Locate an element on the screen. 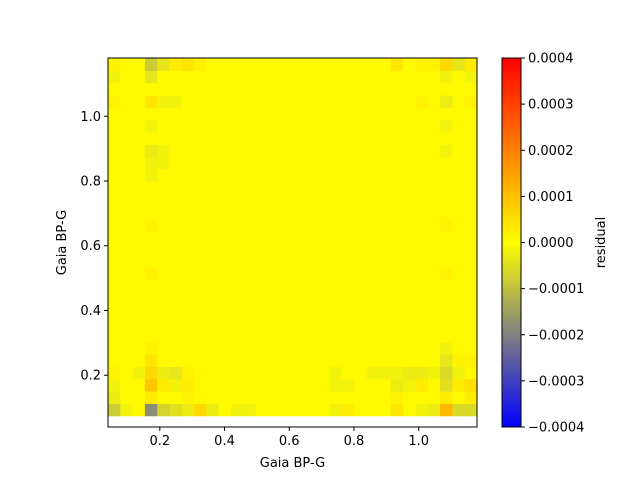 This screenshot has height=484, width=640. colorbar-tick-label: 0.0001 is located at coordinates (551, 197).